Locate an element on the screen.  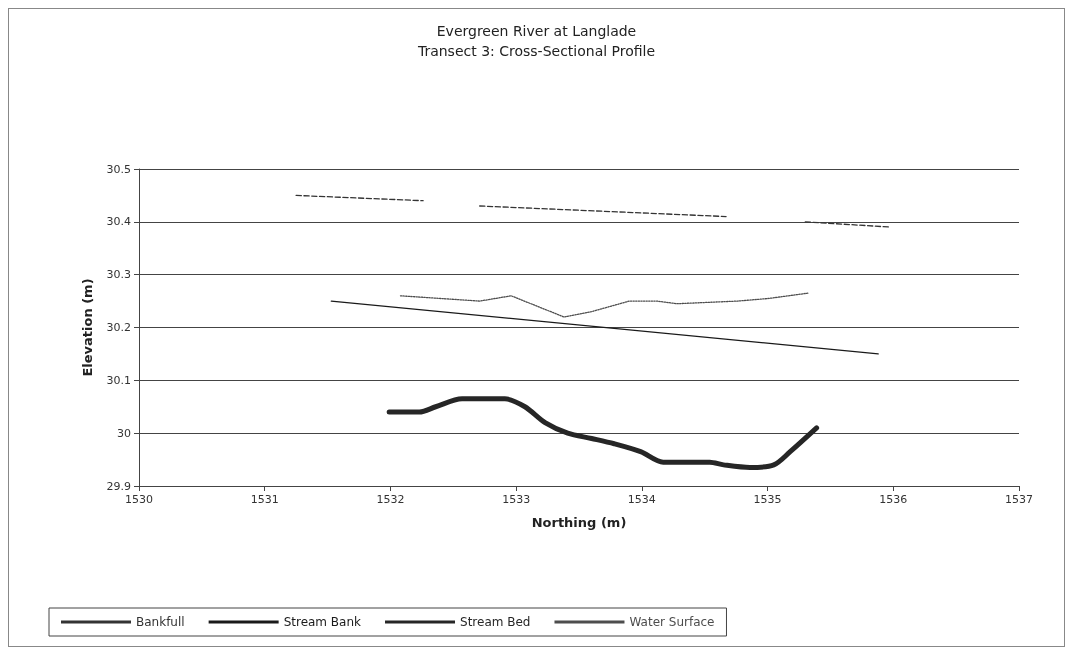
y-tick-label: 30.1 is located at coordinates (118, 380).